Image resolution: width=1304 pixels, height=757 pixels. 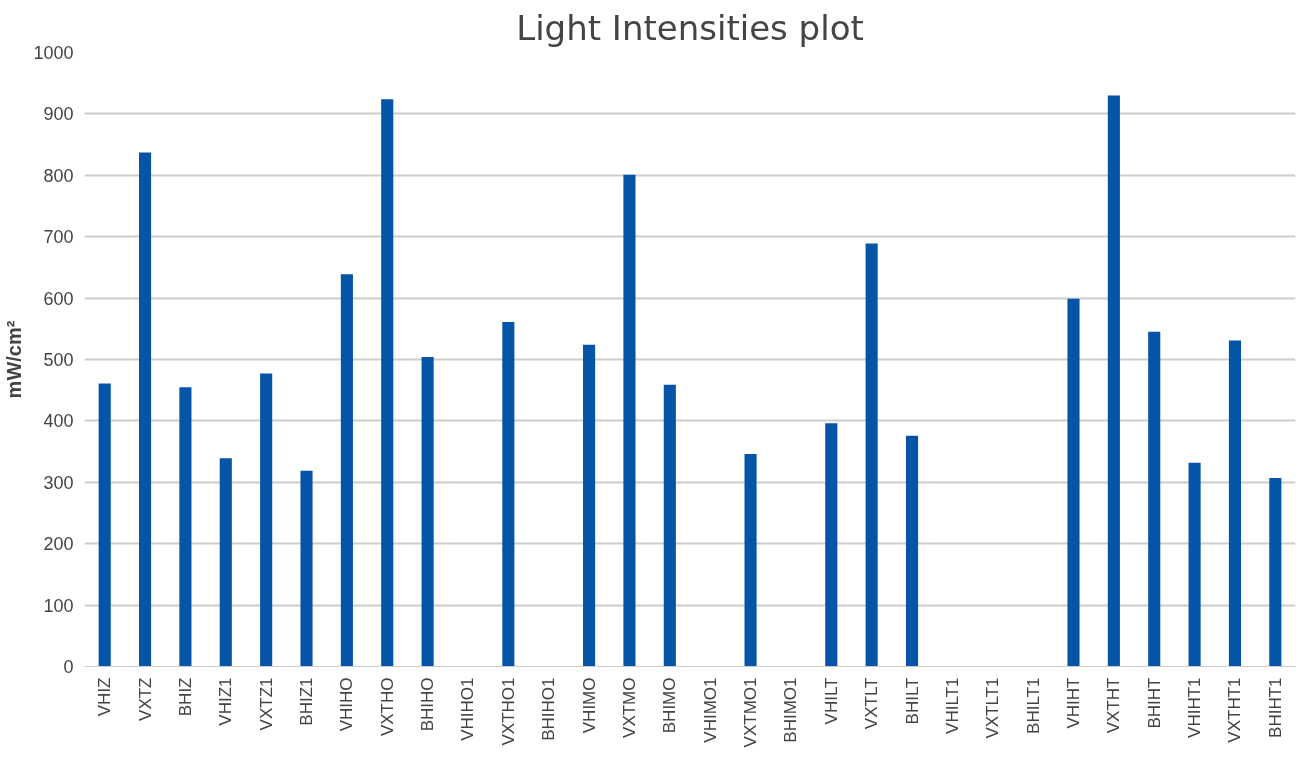 I want to click on x-tick-label: VXTLT1, so click(x=993, y=708).